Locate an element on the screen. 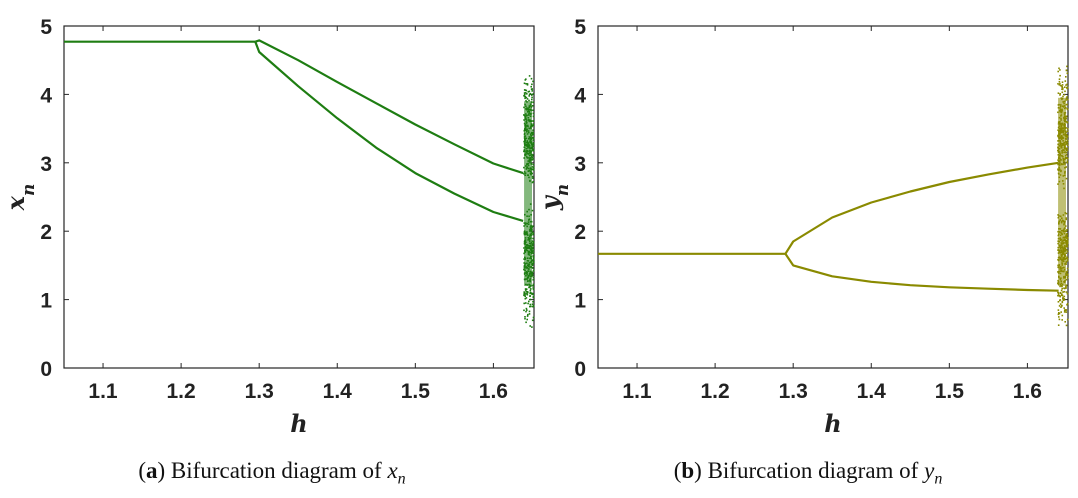 Image resolution: width=1078 pixels, height=498 pixels. x-tick-label: 1.1 is located at coordinates (103, 391).